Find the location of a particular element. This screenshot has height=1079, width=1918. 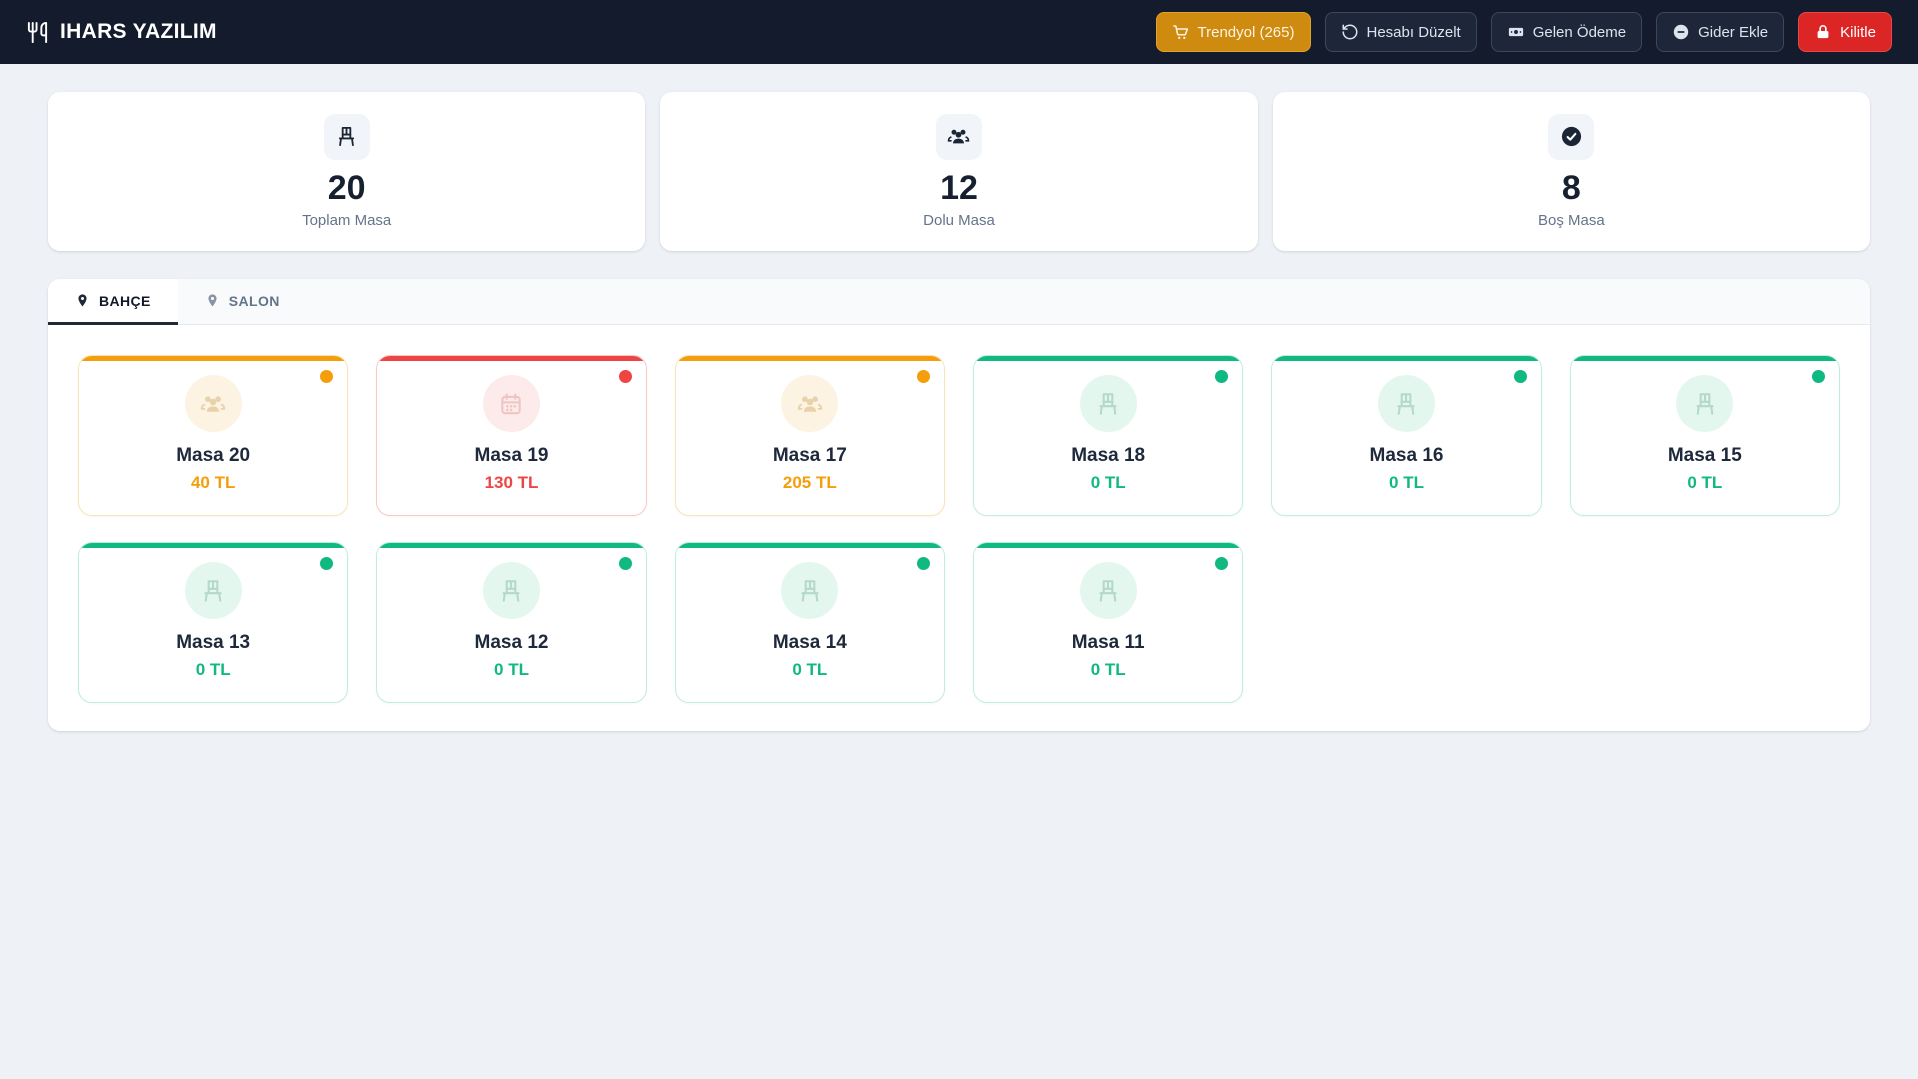

table-card: Masa 14 0 TL is located at coordinates (809, 622).